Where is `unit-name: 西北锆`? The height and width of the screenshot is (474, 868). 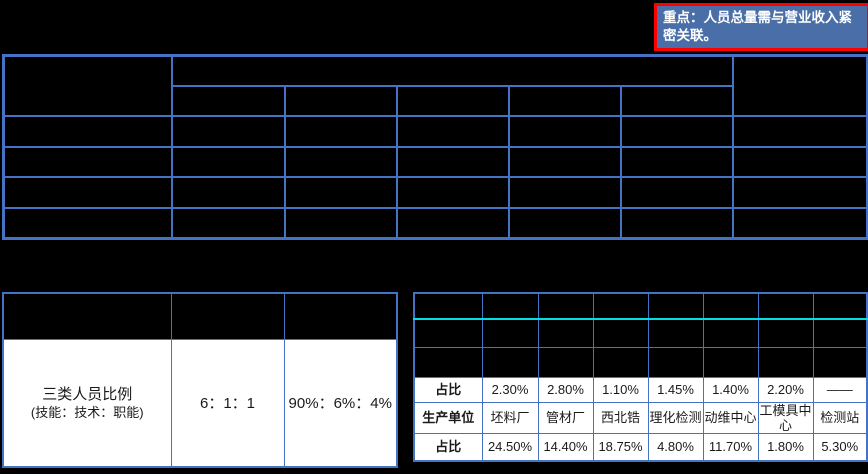 unit-name: 西北锆 is located at coordinates (620, 417).